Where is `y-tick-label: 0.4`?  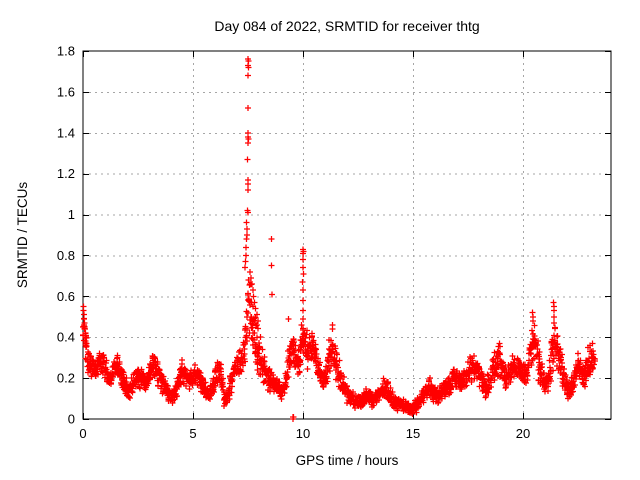 y-tick-label: 0.4 is located at coordinates (66, 337).